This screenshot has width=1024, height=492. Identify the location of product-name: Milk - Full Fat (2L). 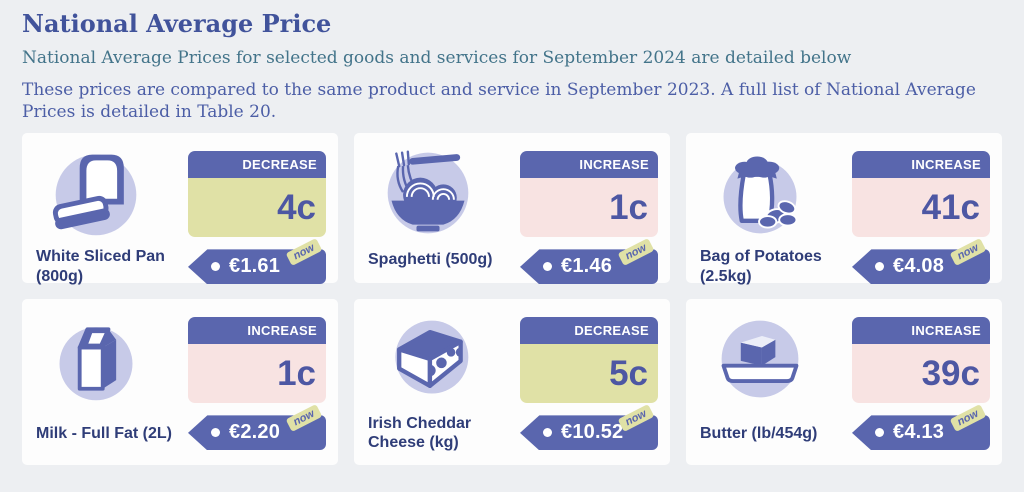
(104, 433).